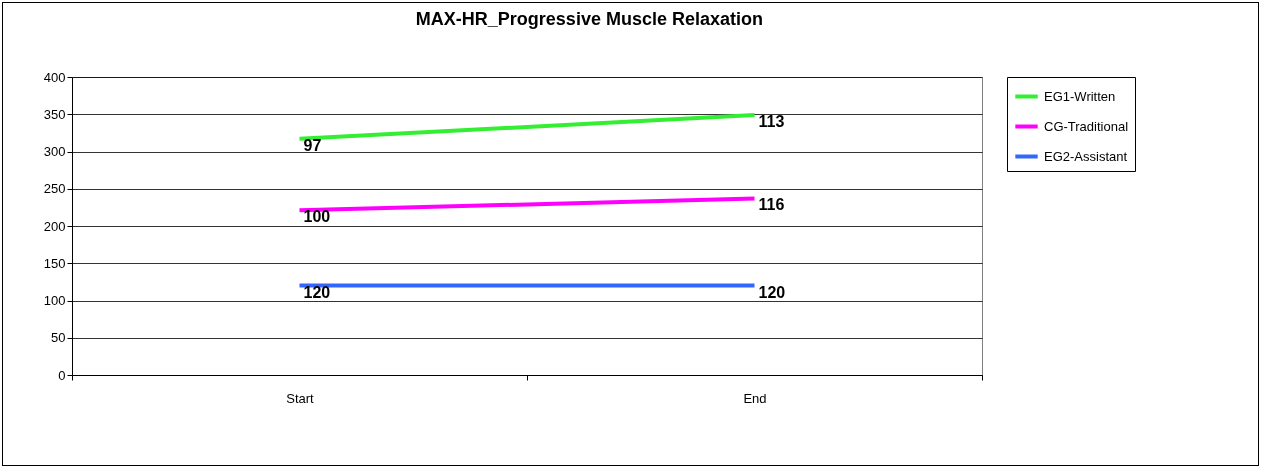  I want to click on y-tick-label: 300, so click(54, 151).